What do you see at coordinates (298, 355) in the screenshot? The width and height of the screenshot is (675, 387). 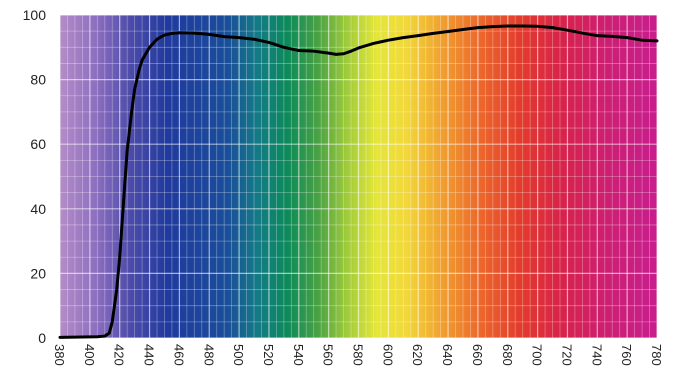 I see `x-tick-label: 540` at bounding box center [298, 355].